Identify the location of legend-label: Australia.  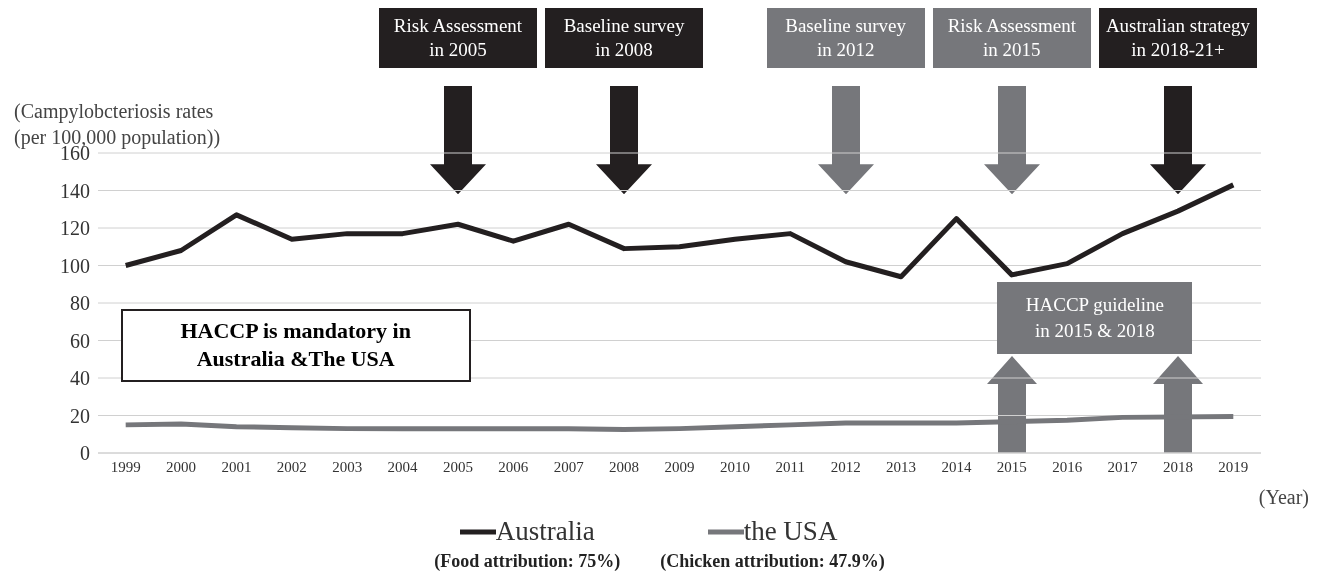
(545, 531).